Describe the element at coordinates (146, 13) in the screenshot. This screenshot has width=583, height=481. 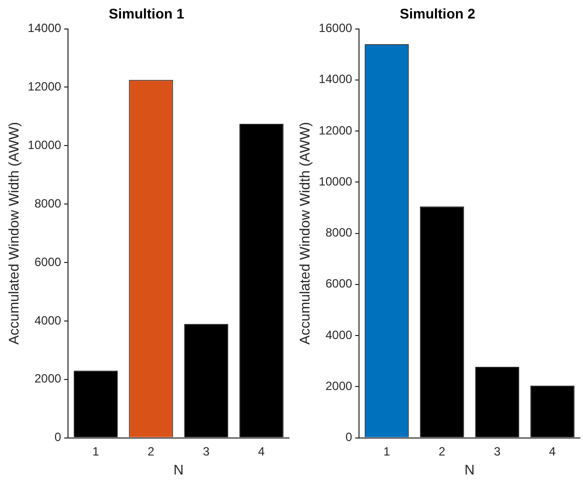
I see `chart-title: Simultion 1` at that location.